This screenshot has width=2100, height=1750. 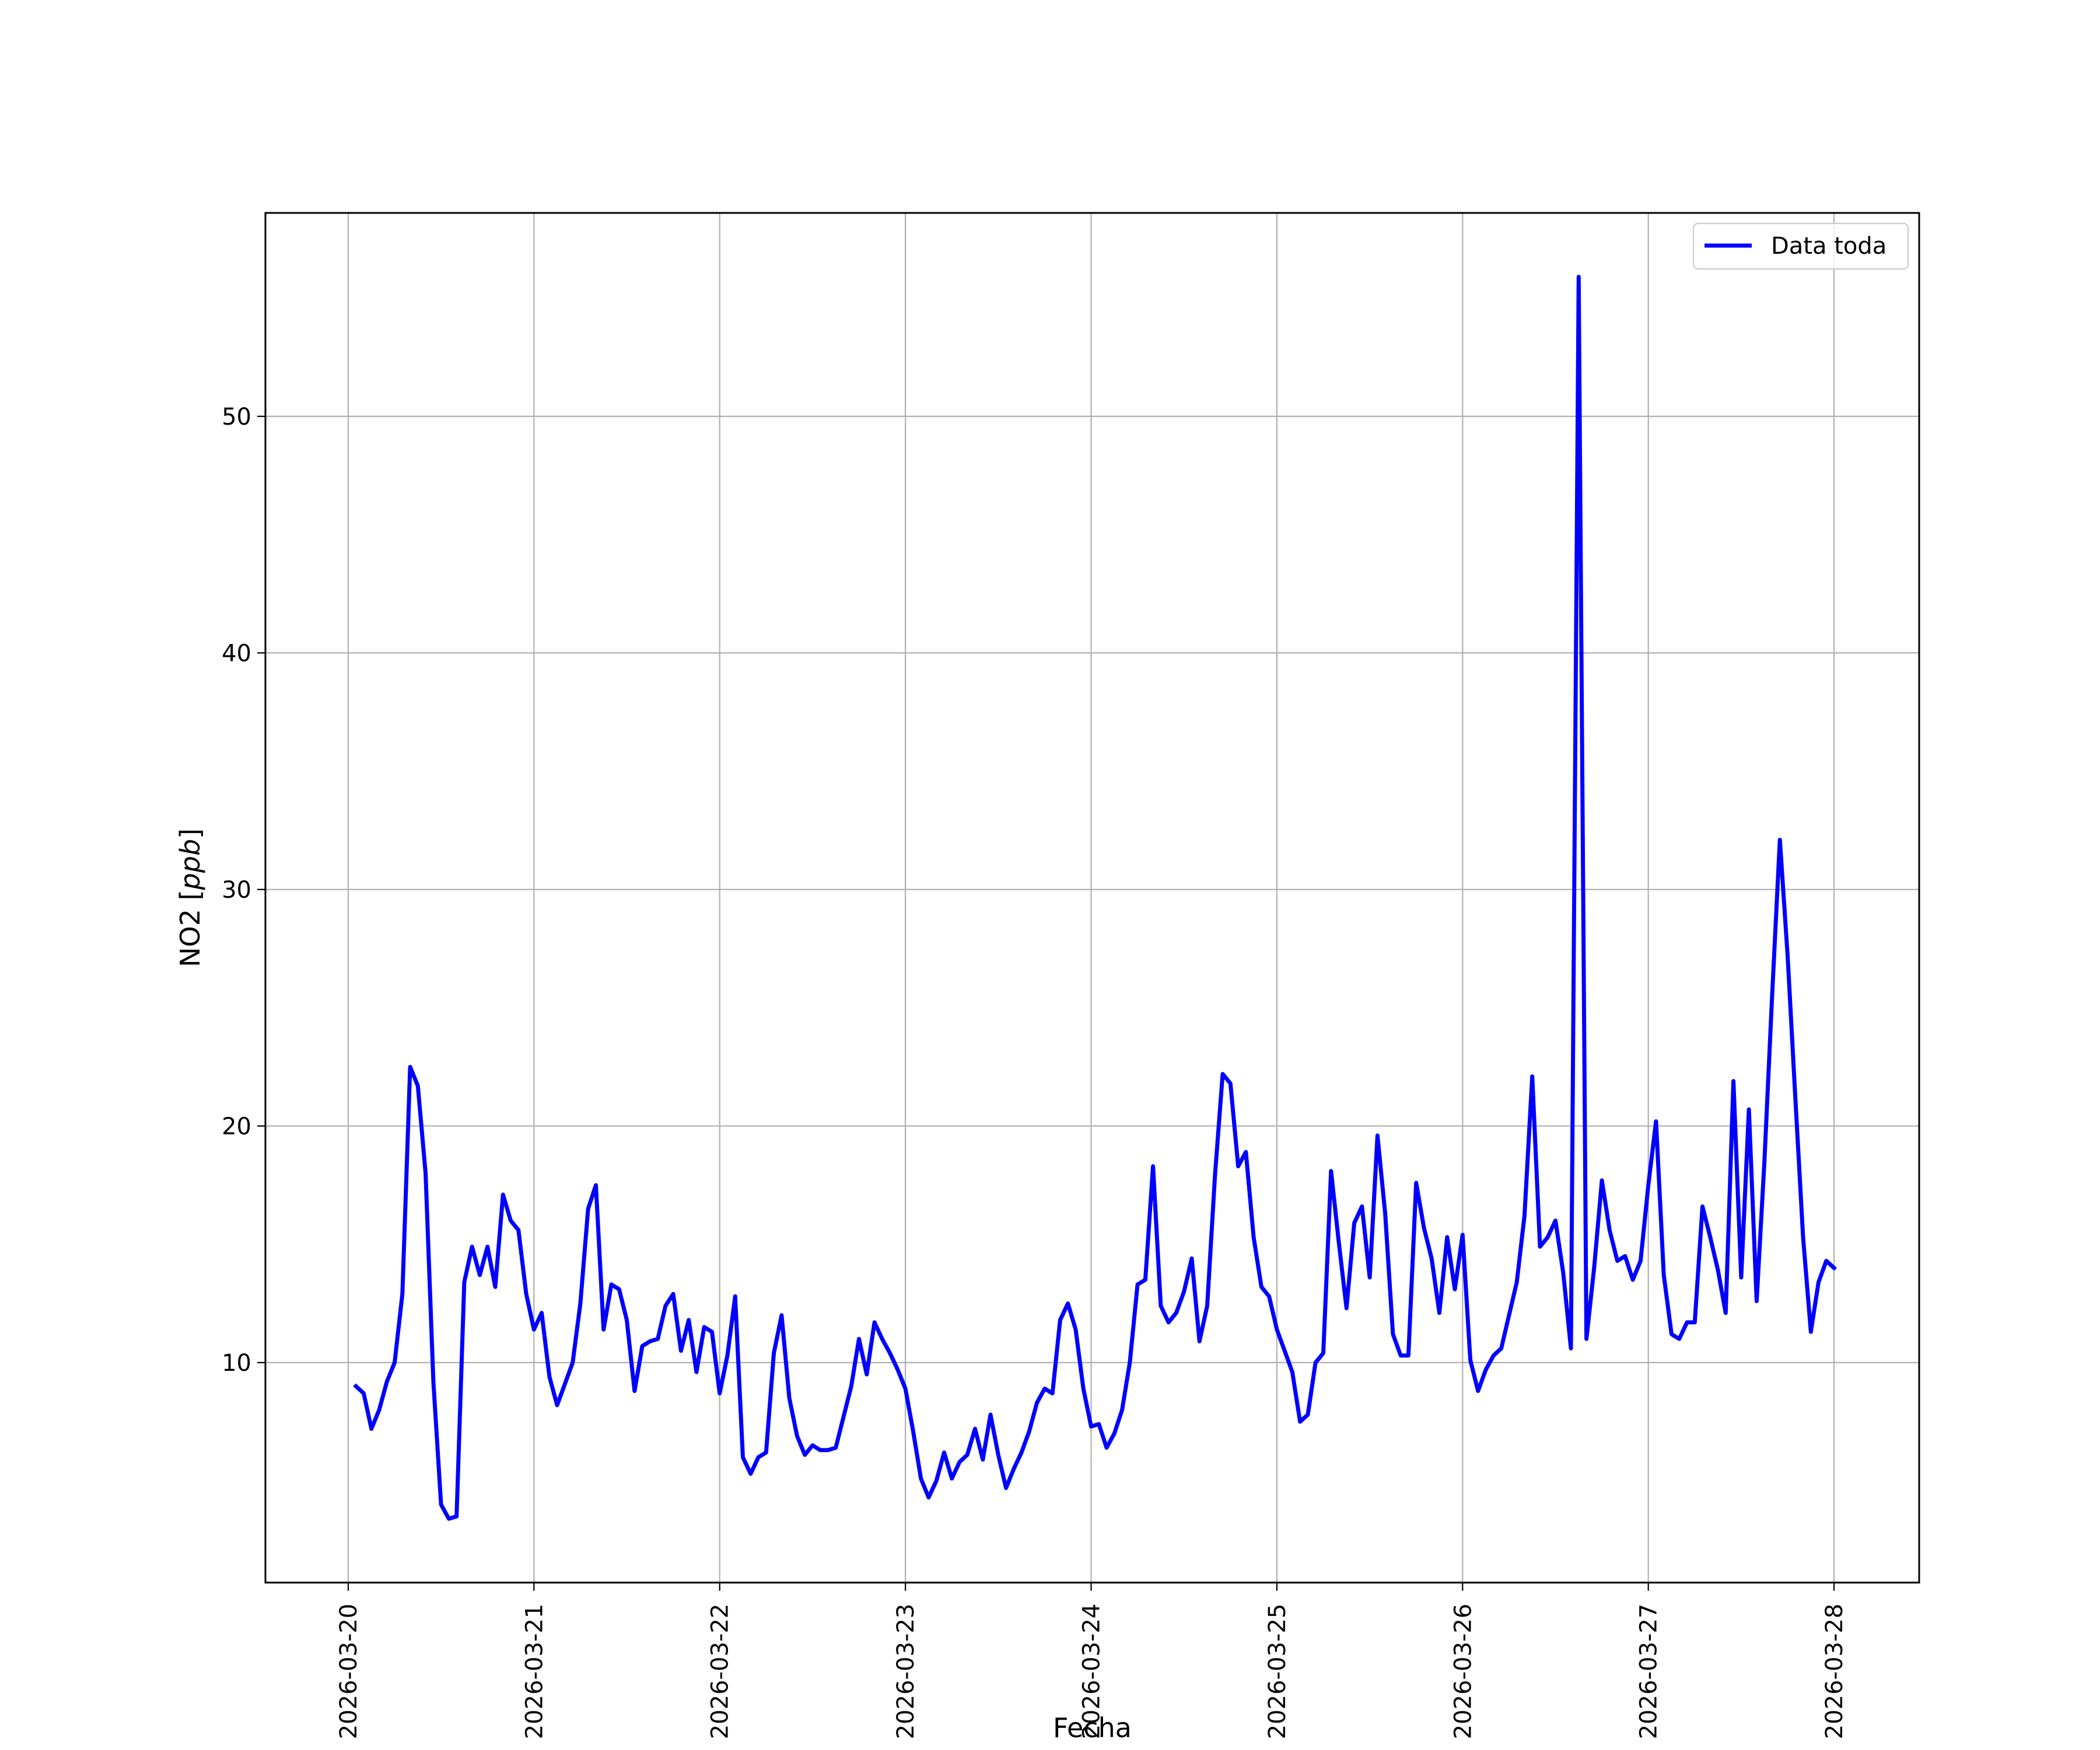 What do you see at coordinates (1829, 246) in the screenshot?
I see `legend-label: Data toda` at bounding box center [1829, 246].